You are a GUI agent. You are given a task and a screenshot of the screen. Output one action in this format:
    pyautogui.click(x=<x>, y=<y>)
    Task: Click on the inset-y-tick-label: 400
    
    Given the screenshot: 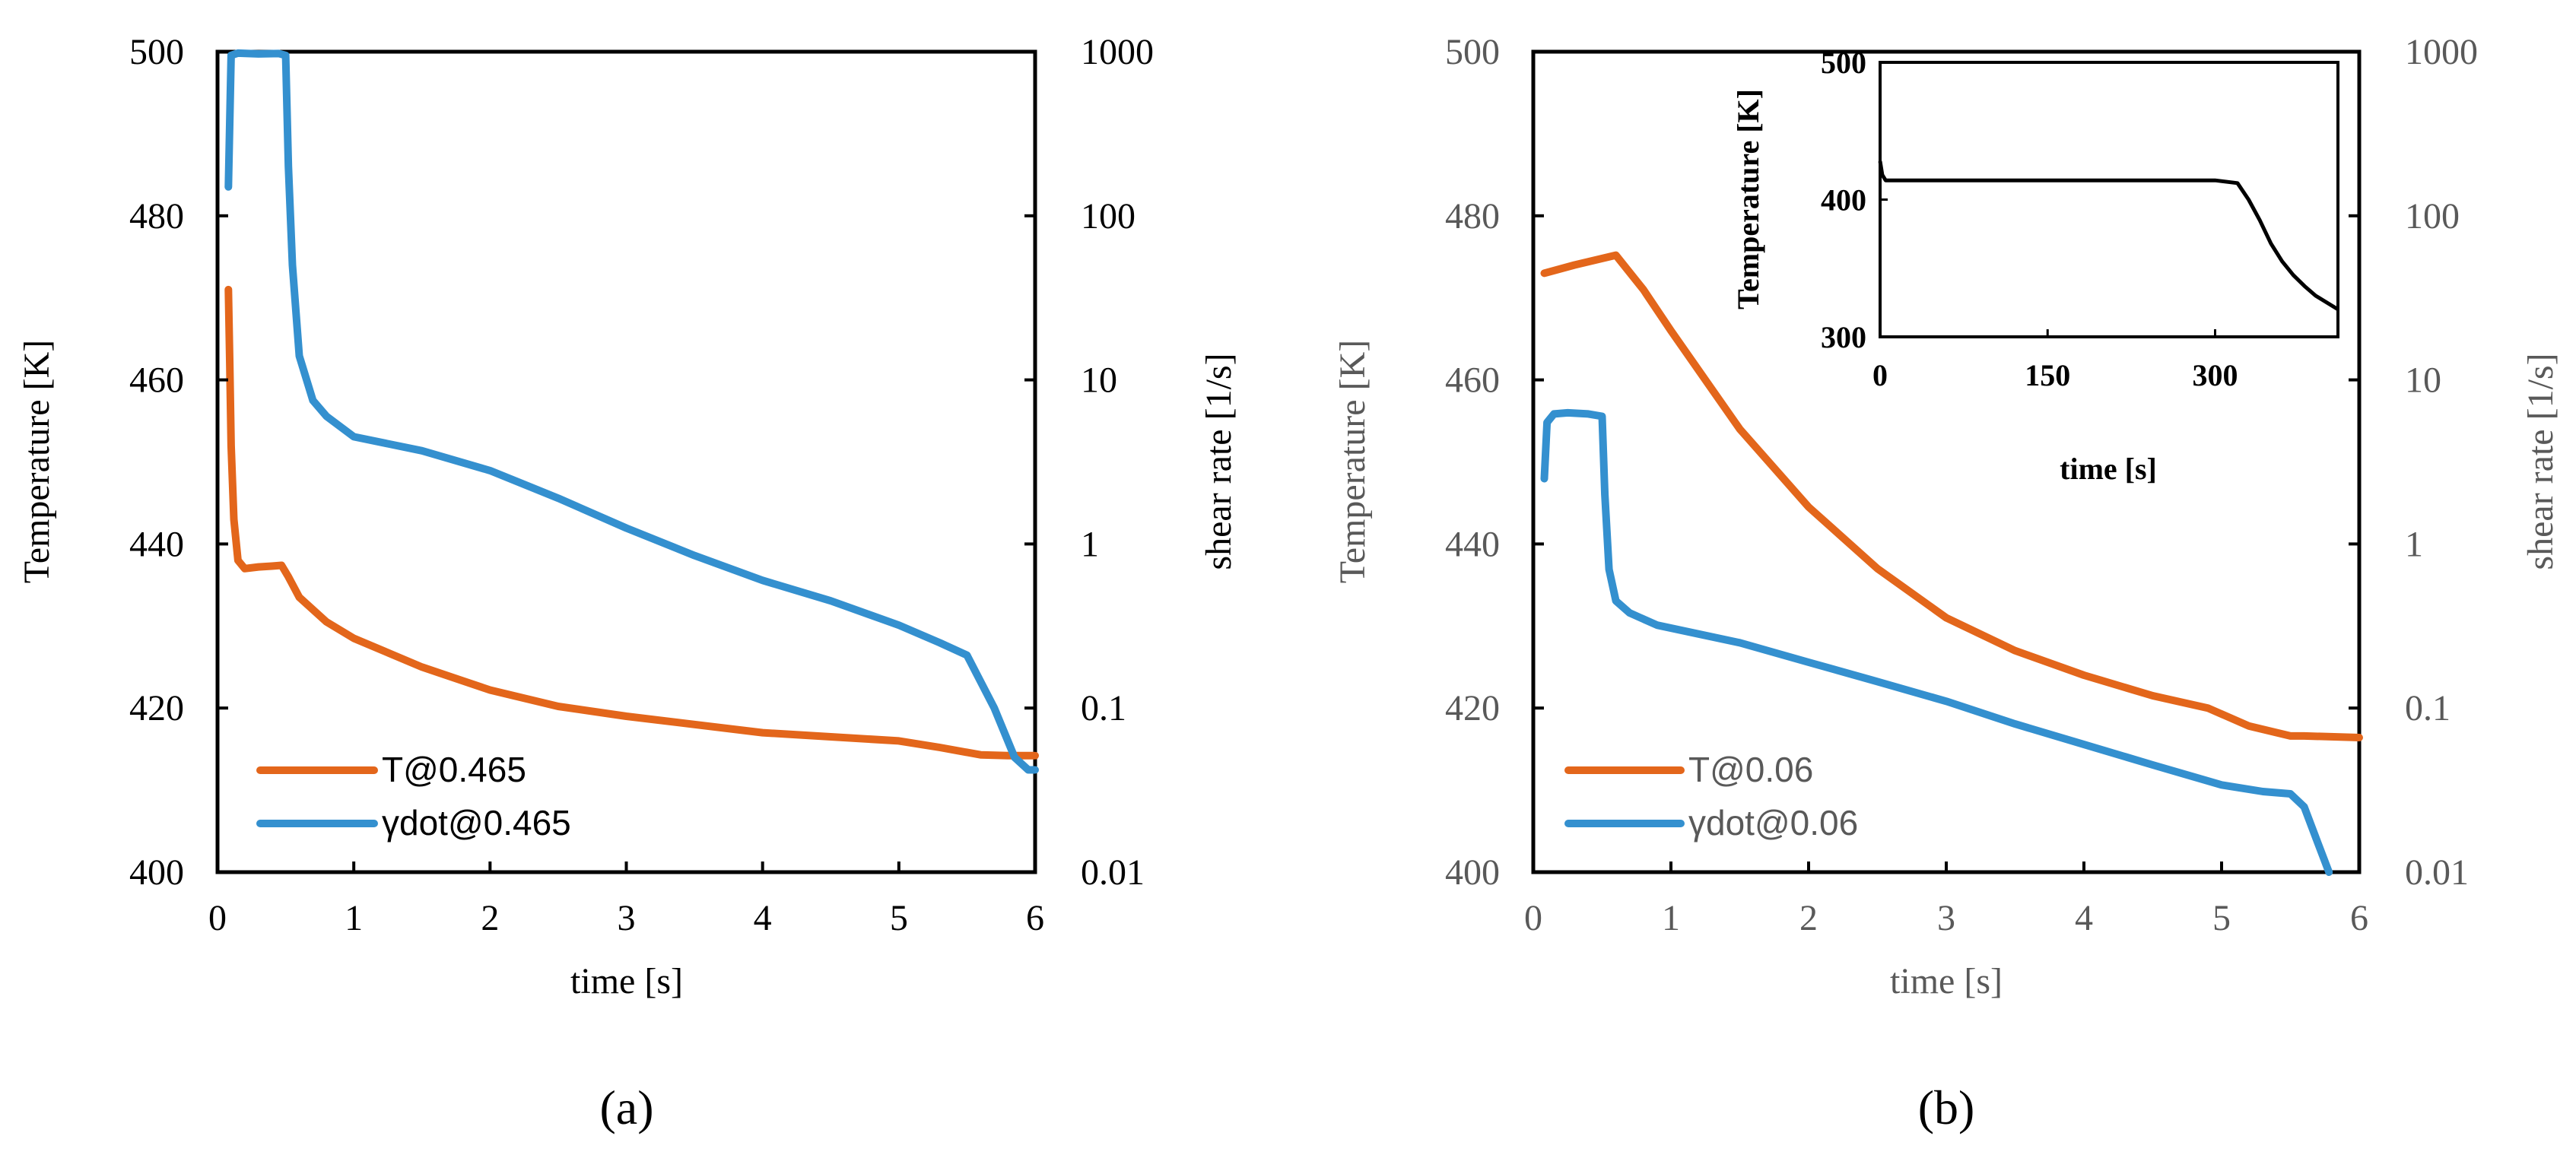 What is the action you would take?
    pyautogui.click(x=1843, y=200)
    